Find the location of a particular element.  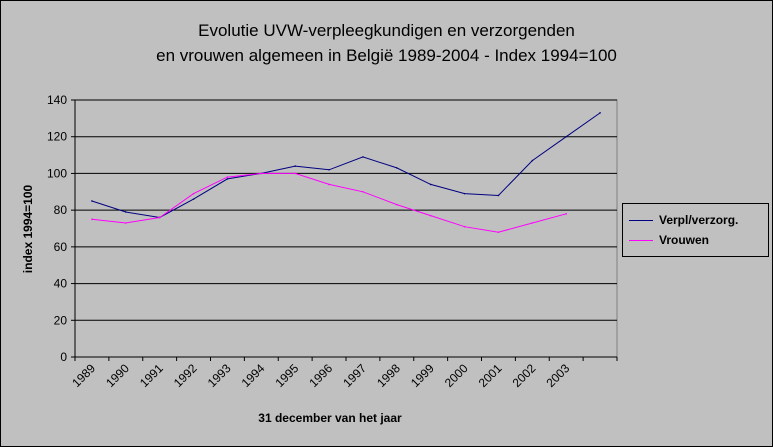

legend-label-verpl: Verpl/verzorg. is located at coordinates (699, 220).